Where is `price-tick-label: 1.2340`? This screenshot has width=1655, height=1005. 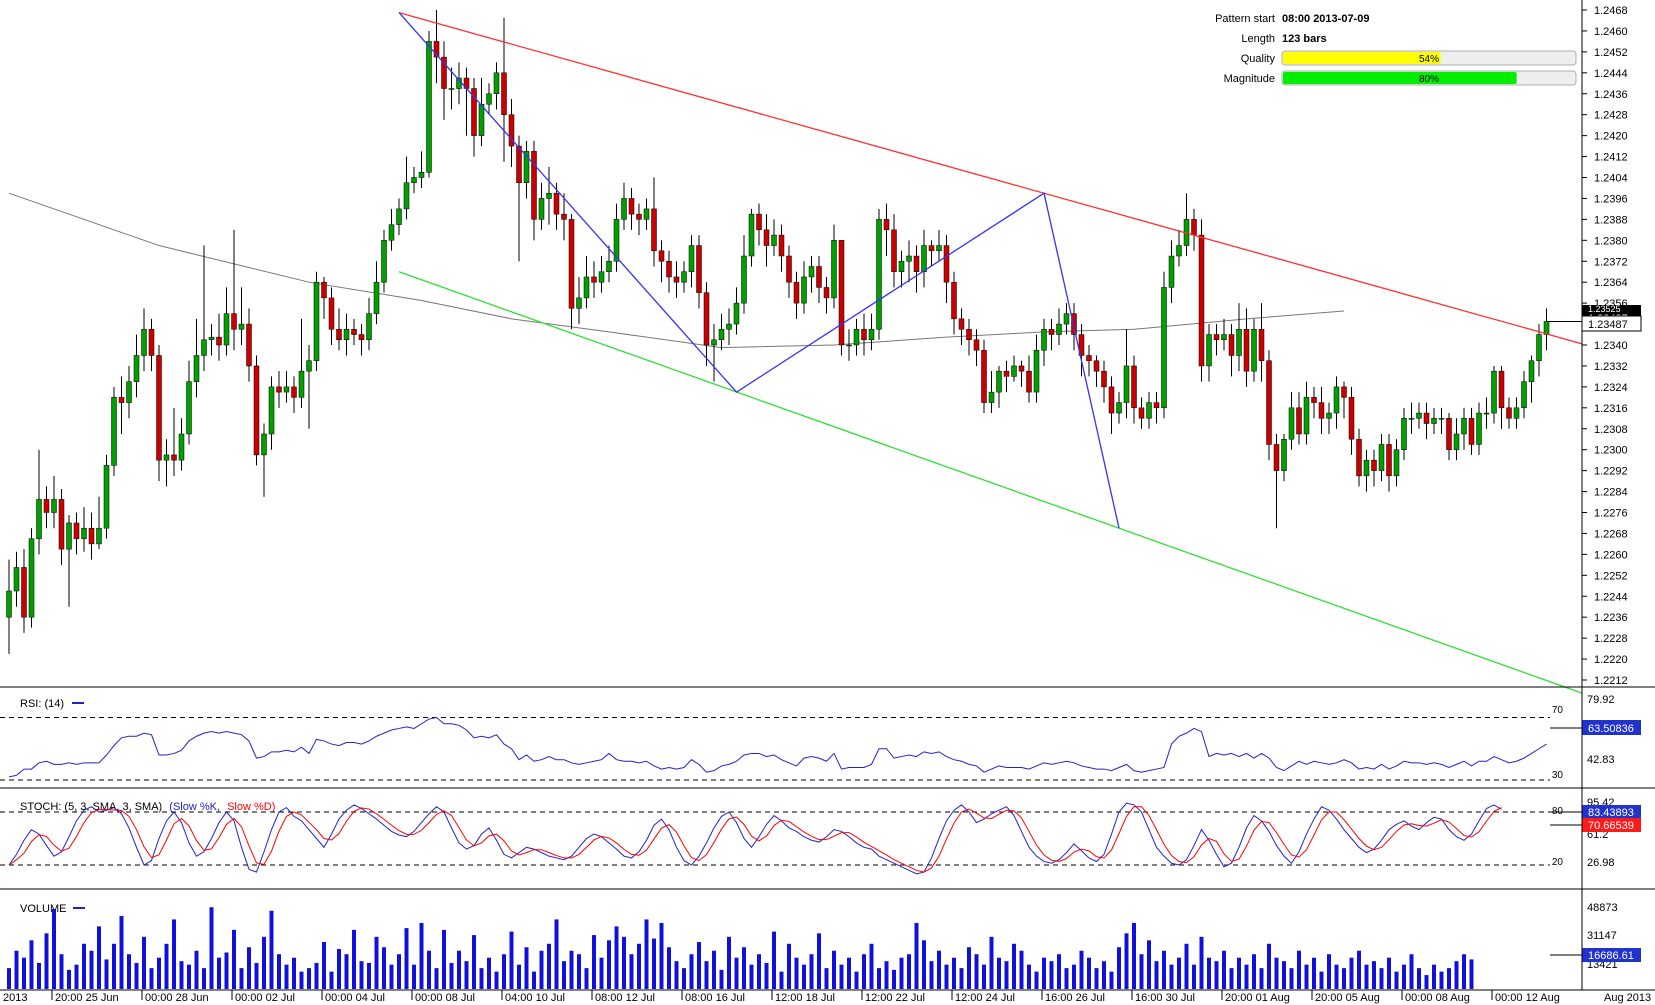 price-tick-label: 1.2340 is located at coordinates (1611, 346).